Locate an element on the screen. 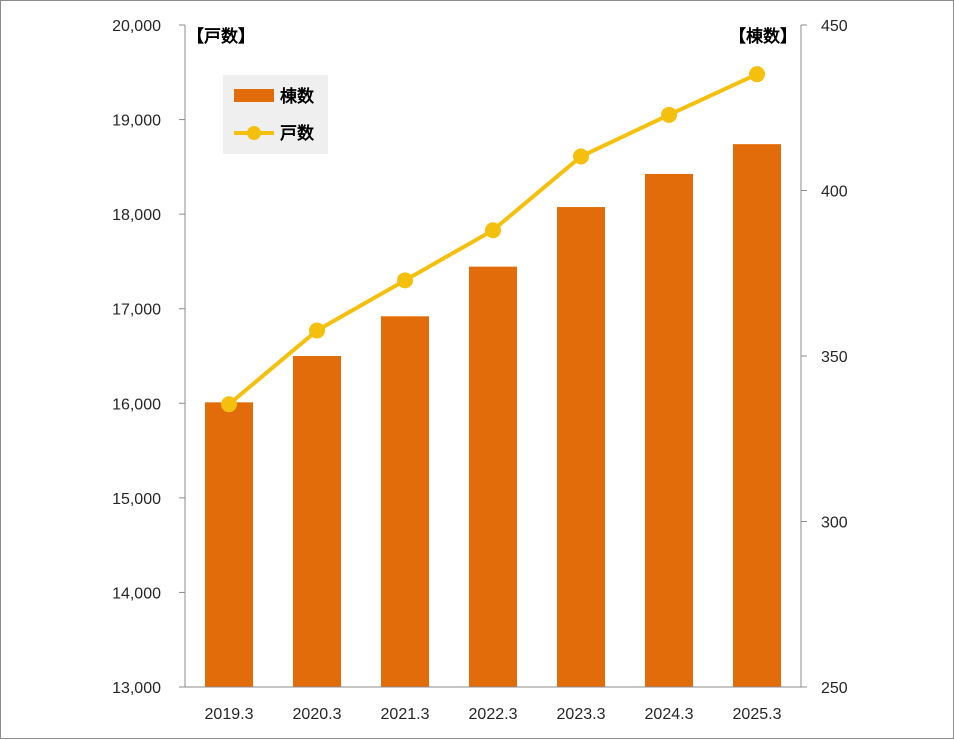 This screenshot has width=954, height=740. point-2023.3 is located at coordinates (581, 156).